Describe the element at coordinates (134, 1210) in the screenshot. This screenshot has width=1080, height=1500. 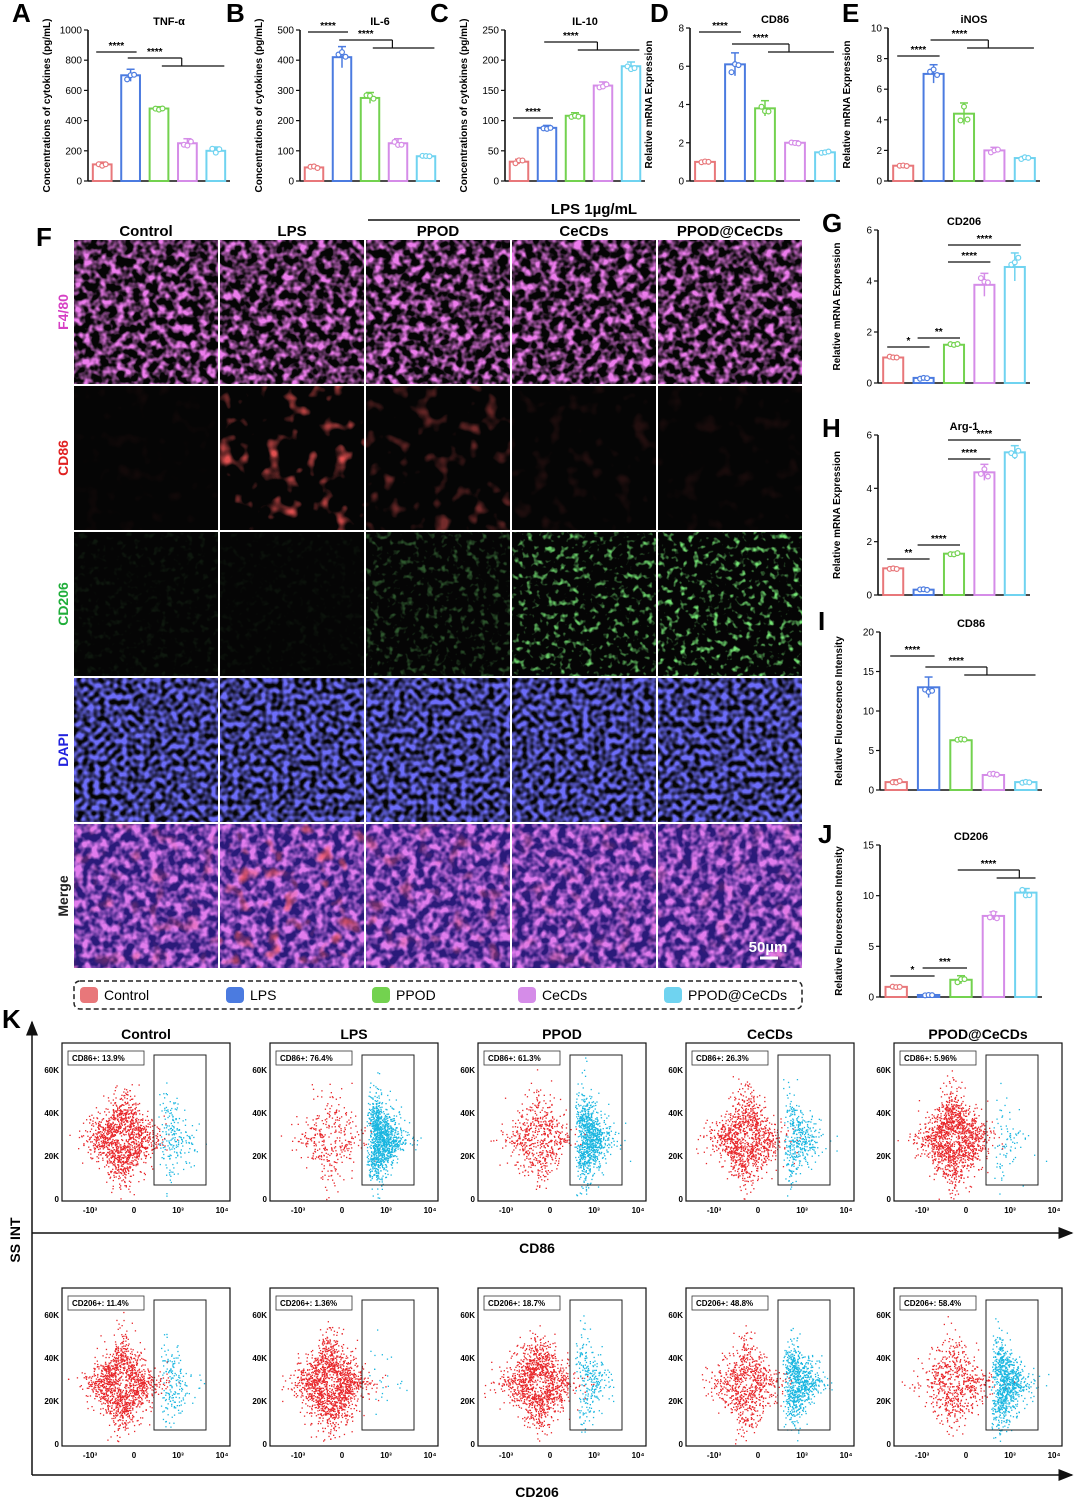
I see `flow-x-tick: 0` at that location.